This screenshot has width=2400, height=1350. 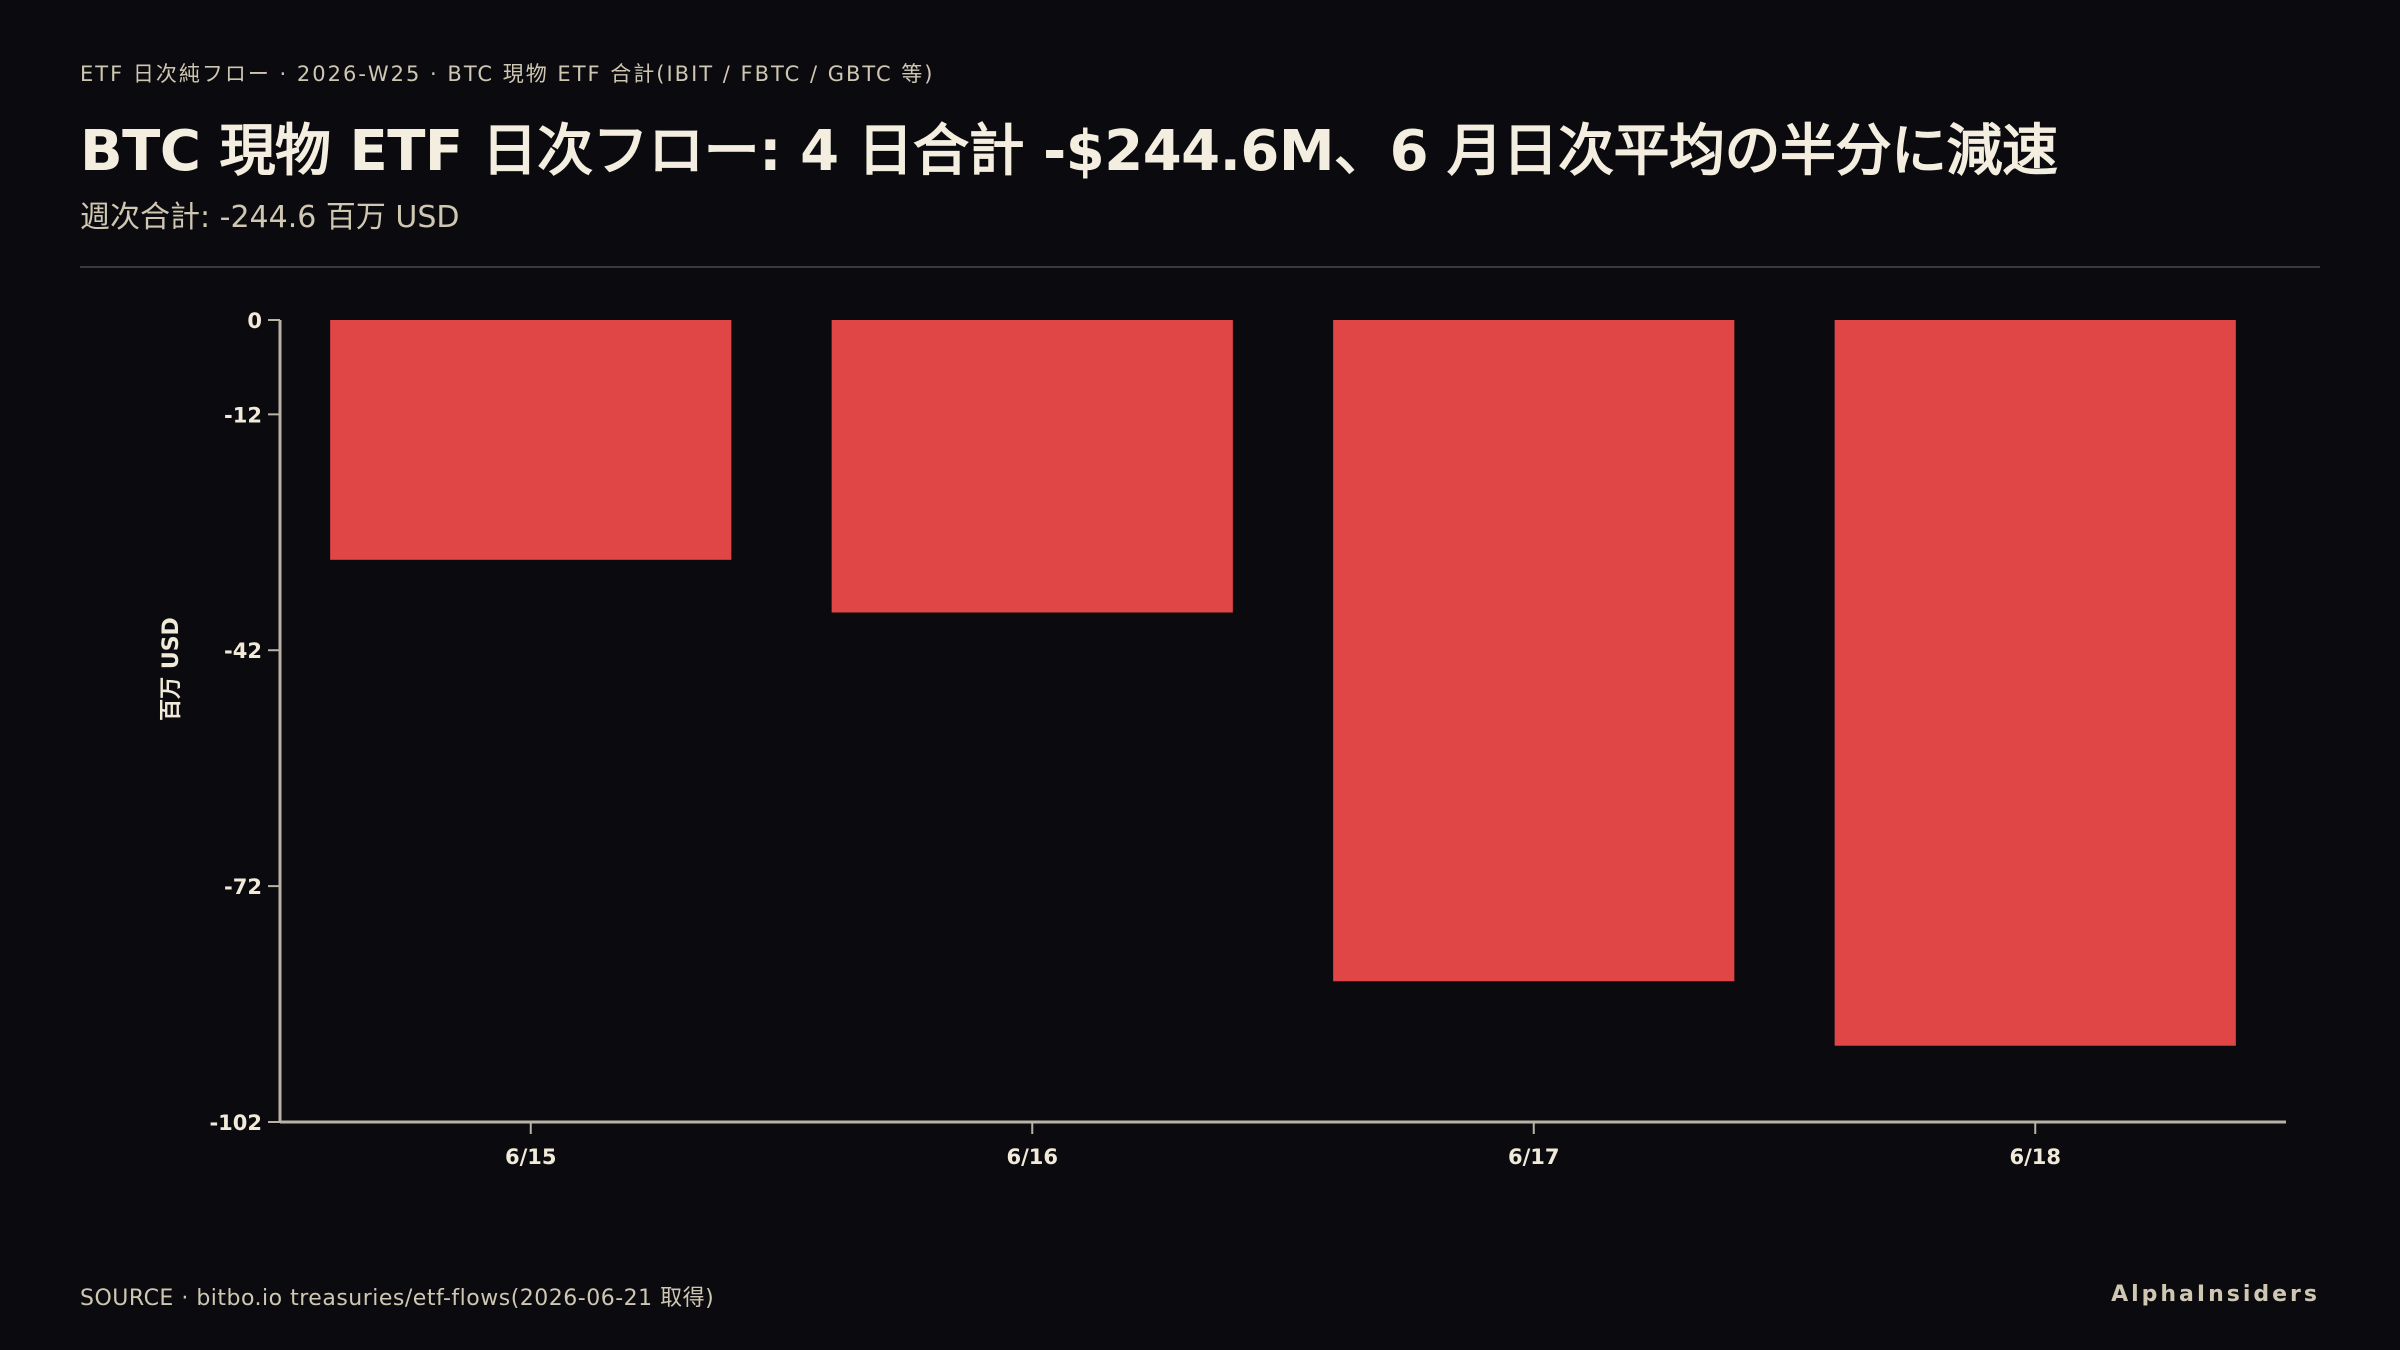 I want to click on y-tick-label: -12, so click(x=243, y=415).